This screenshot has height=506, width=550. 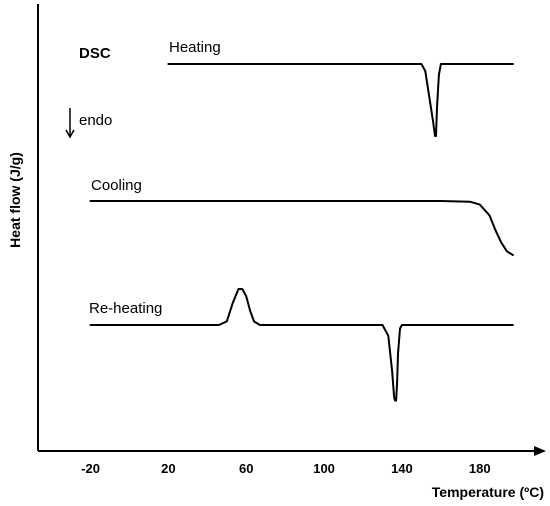 I want to click on x-tick-label: 20, so click(x=168, y=468).